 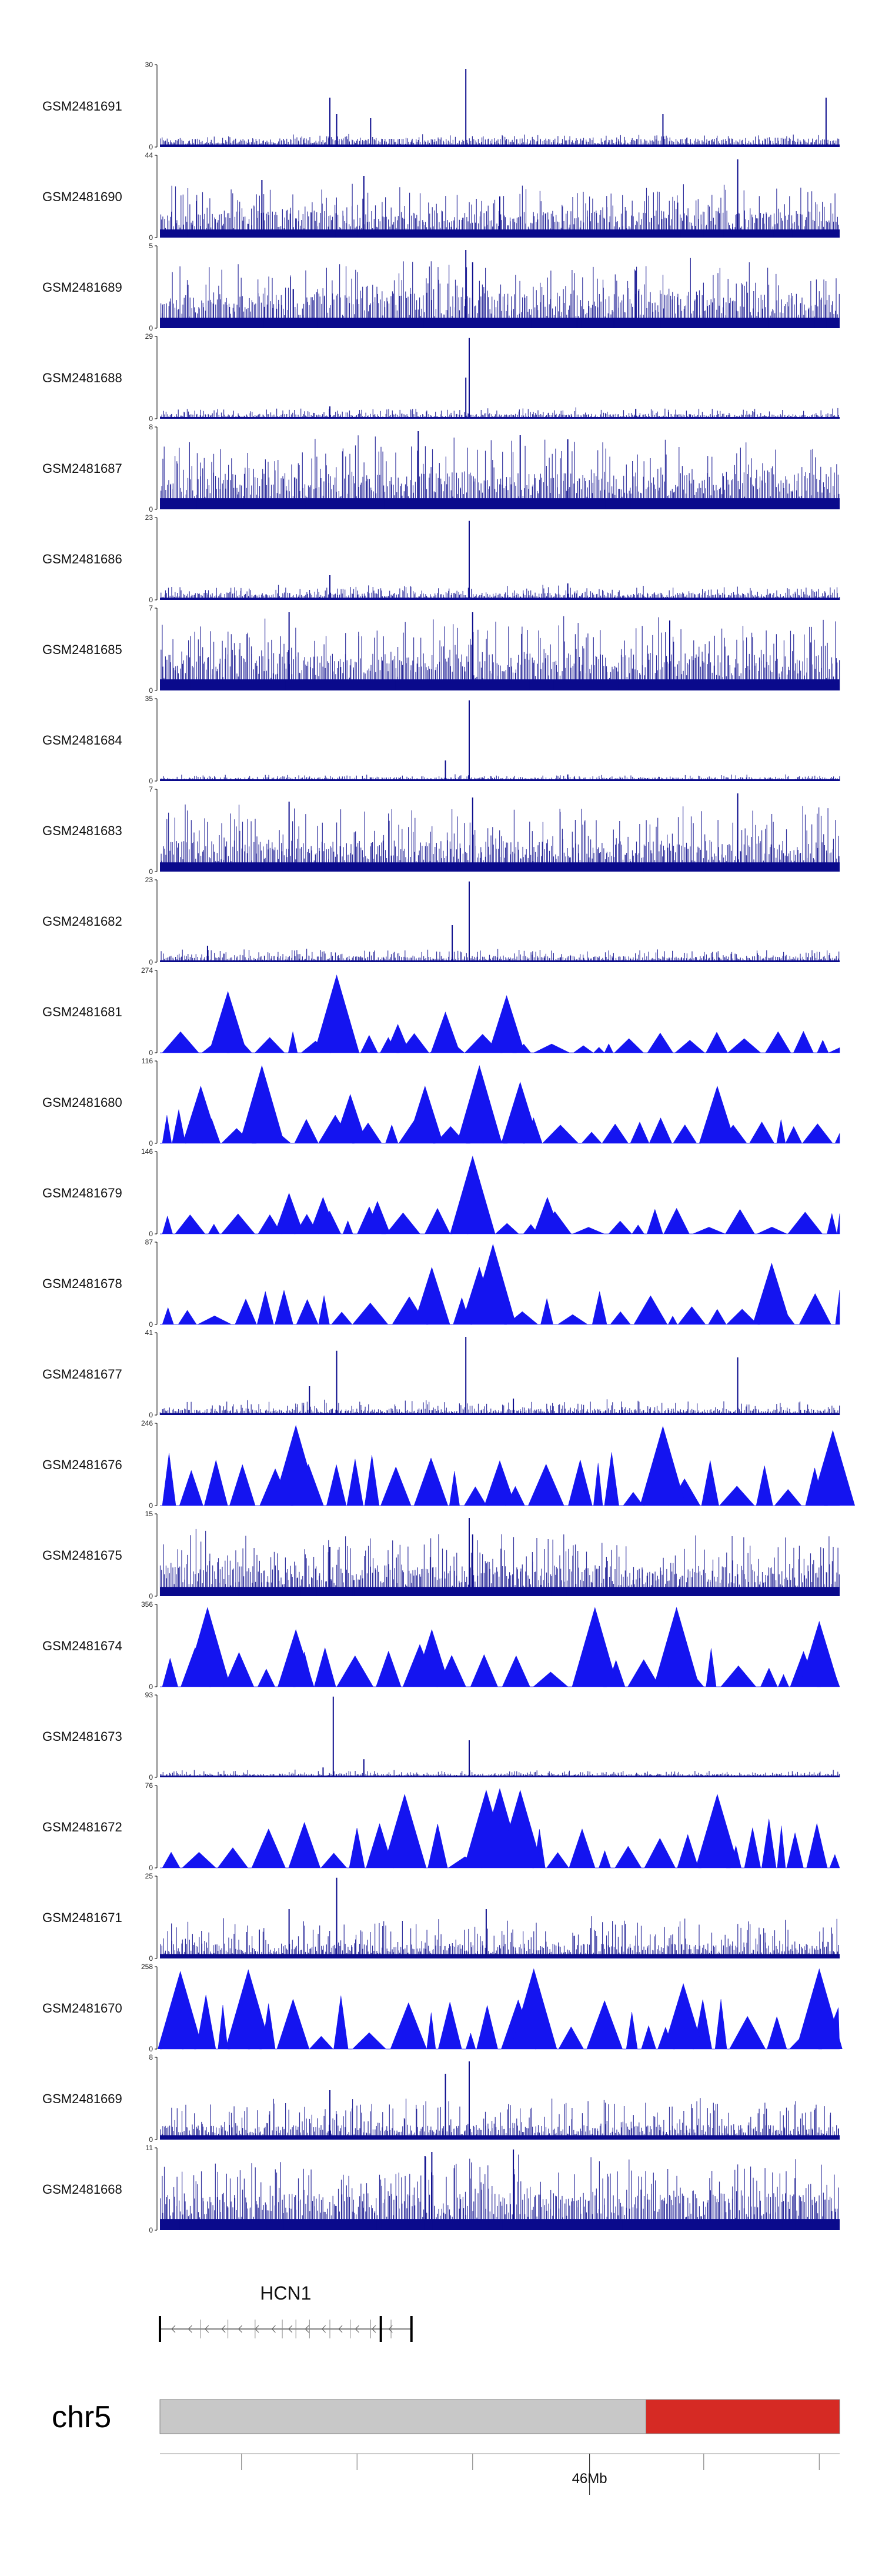 I want to click on track-GSM2481685: GSM2481685 7 0, so click(x=441, y=649).